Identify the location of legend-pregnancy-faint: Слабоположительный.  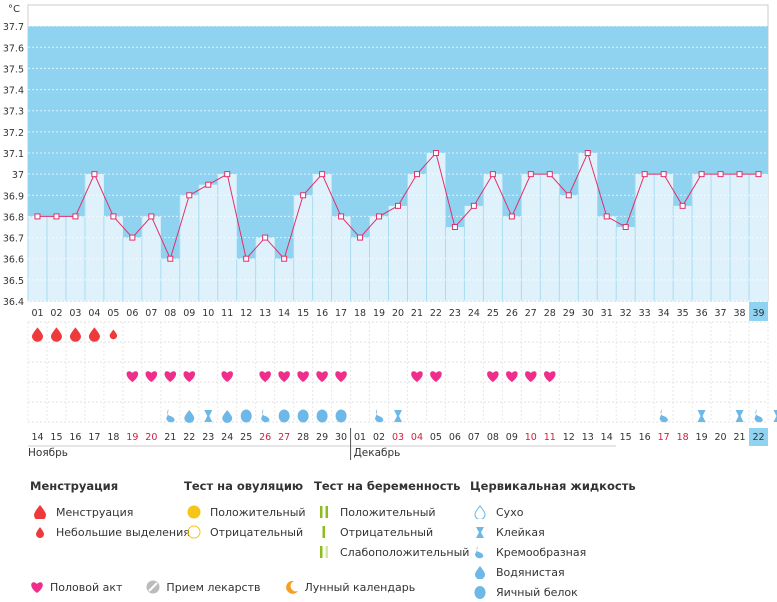
(405, 552).